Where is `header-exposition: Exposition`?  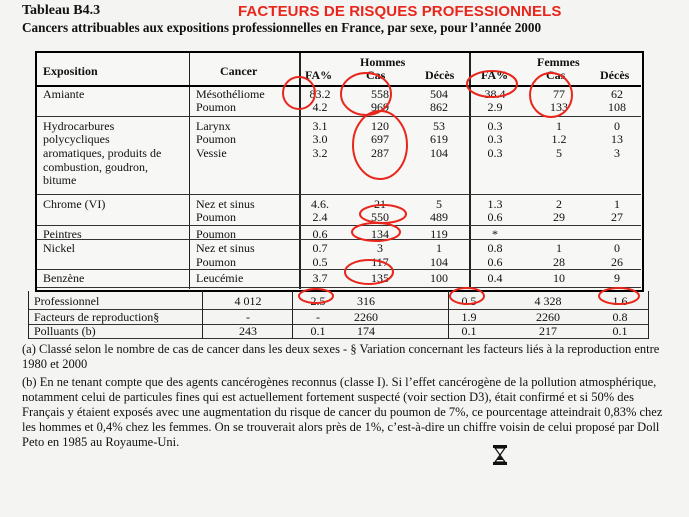
header-exposition: Exposition is located at coordinates (70, 71).